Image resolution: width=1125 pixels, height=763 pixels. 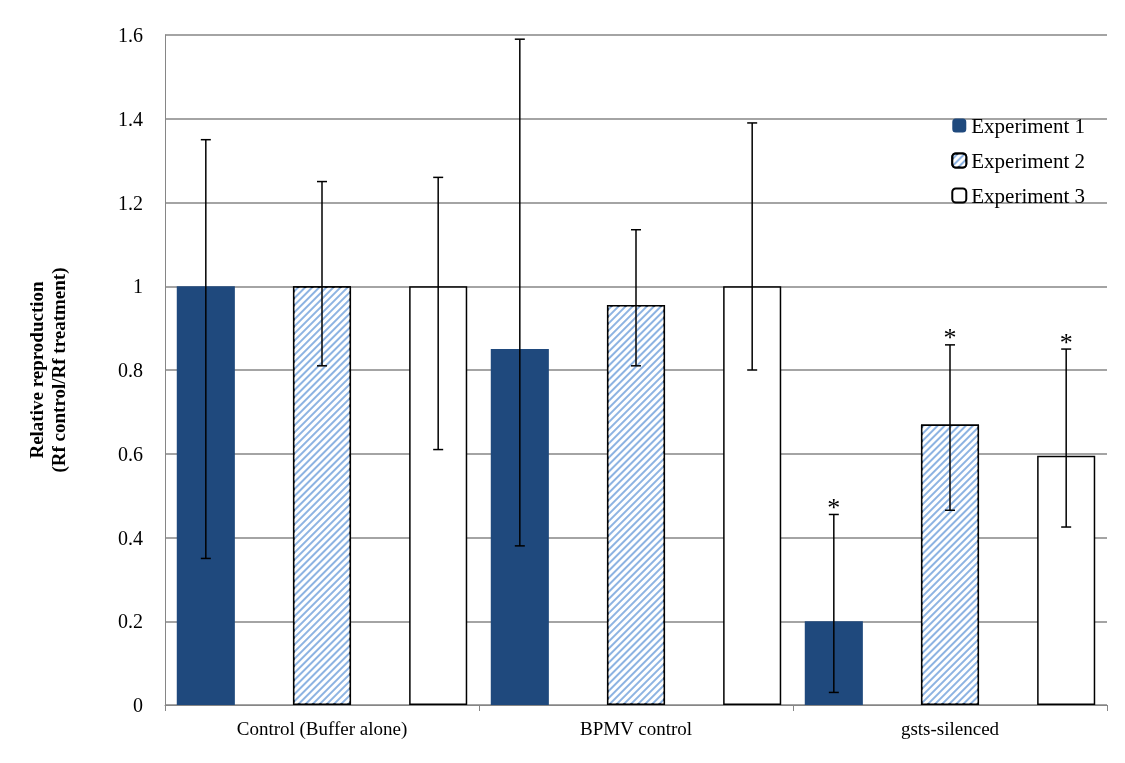 I want to click on y-tick-label: 0.6, so click(x=130, y=453).